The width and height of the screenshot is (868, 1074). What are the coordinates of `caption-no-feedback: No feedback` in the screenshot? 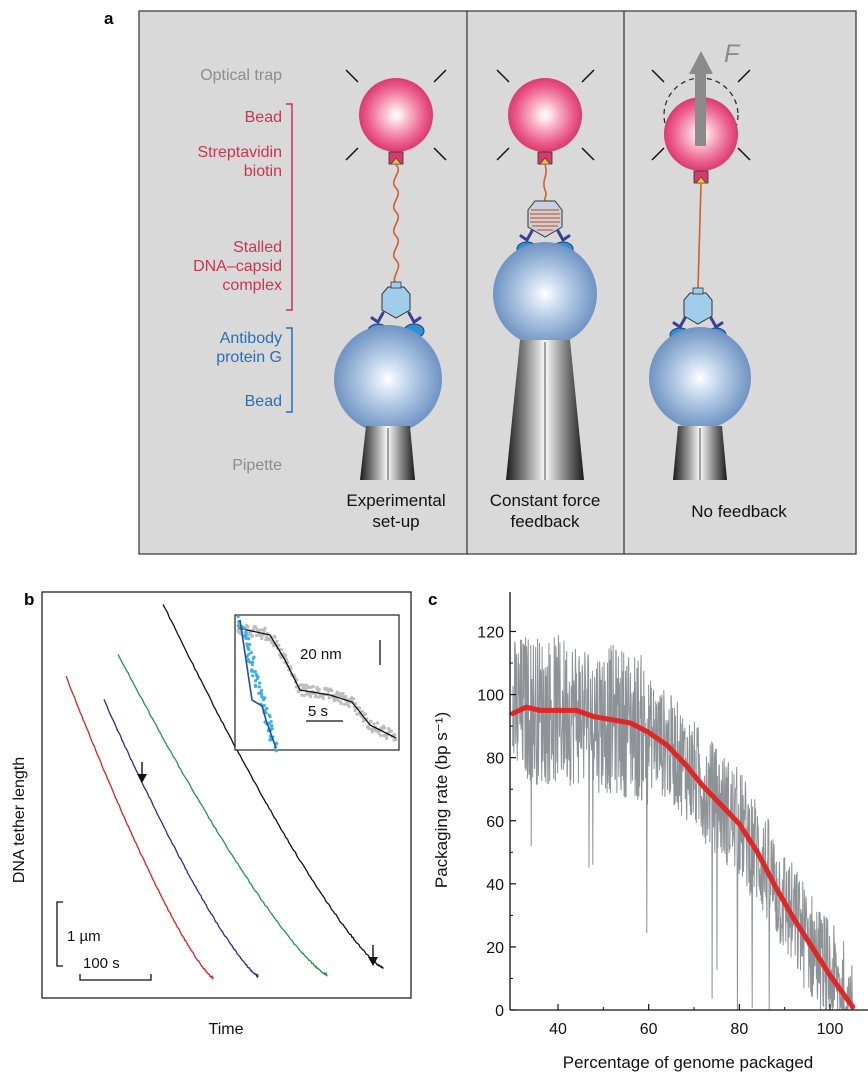 It's located at (739, 511).